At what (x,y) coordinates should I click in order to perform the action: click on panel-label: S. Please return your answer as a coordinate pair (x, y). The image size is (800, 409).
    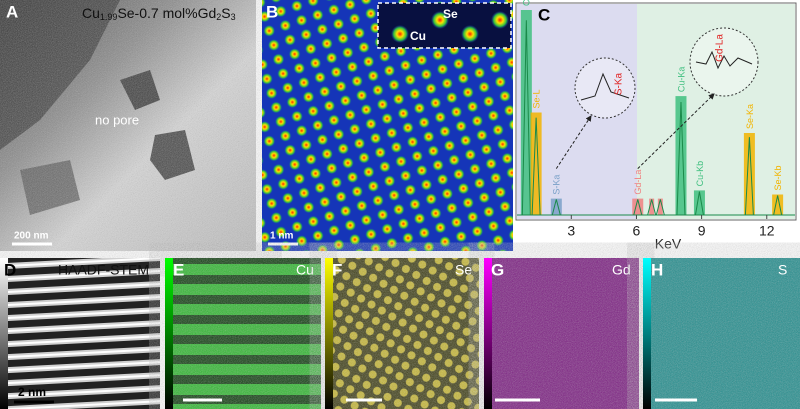
    Looking at the image, I should click on (782, 270).